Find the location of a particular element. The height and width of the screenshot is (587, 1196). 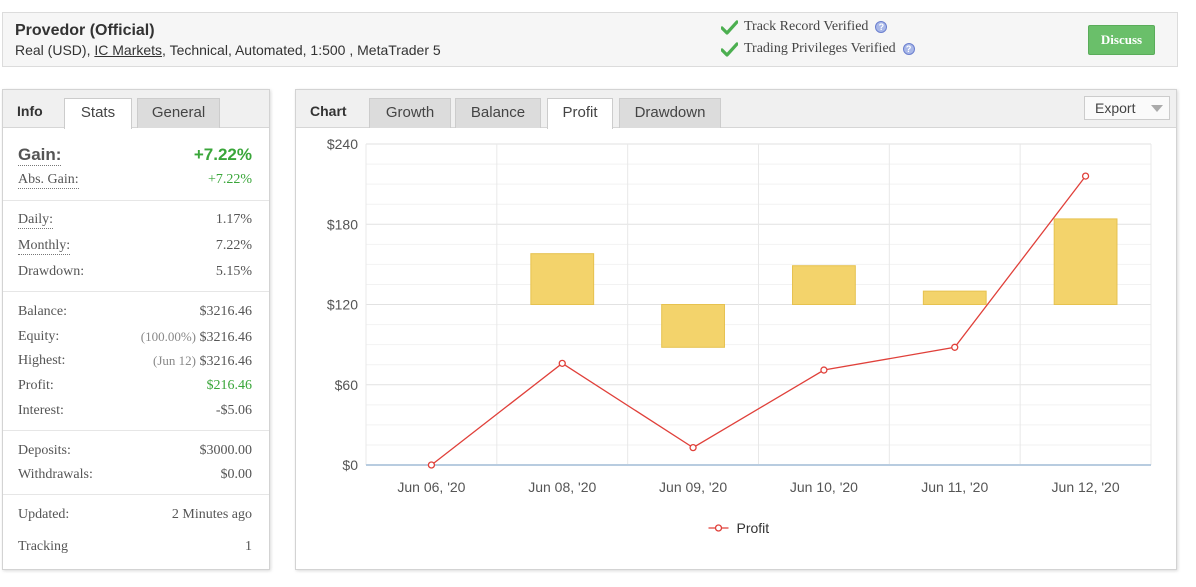

highest-value: $3216.46 is located at coordinates (226, 361).